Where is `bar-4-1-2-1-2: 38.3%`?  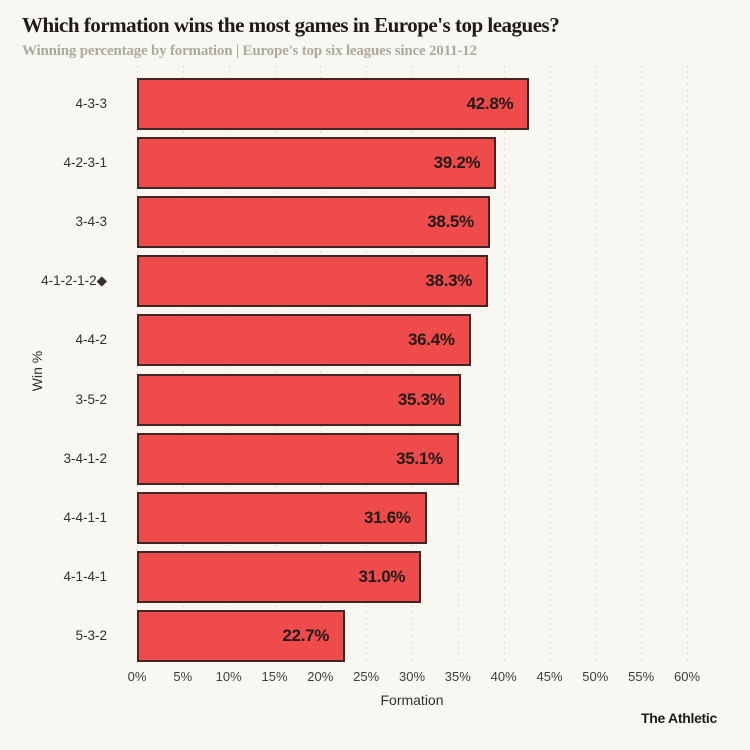 bar-4-1-2-1-2: 38.3% is located at coordinates (313, 281).